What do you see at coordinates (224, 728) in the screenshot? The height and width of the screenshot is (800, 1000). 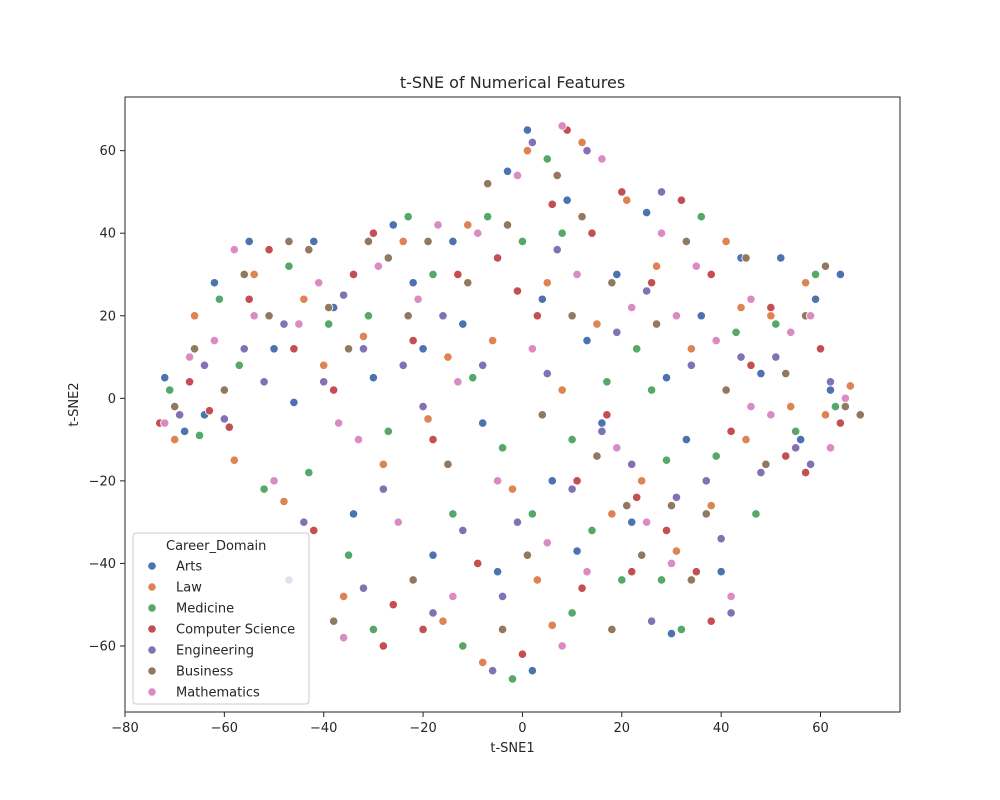 I see `x-tick-label: −60` at bounding box center [224, 728].